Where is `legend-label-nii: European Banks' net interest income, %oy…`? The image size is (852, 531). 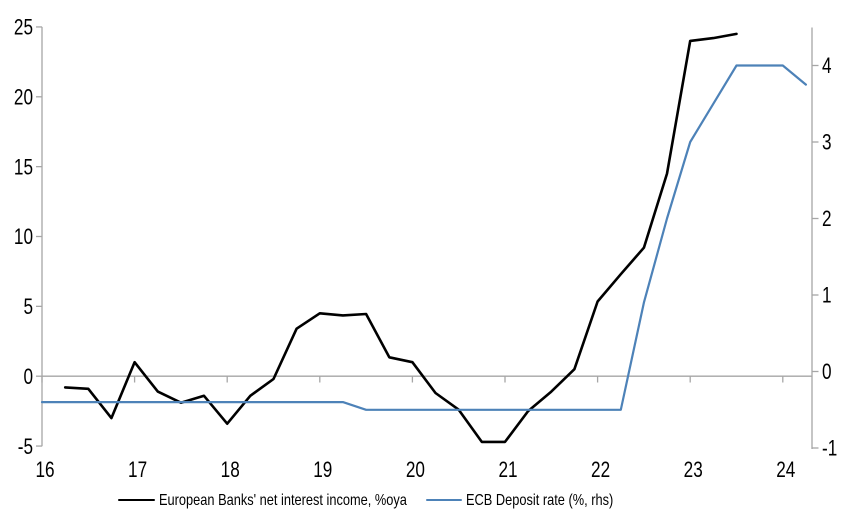 legend-label-nii: European Banks' net interest income, %oy… is located at coordinates (283, 500).